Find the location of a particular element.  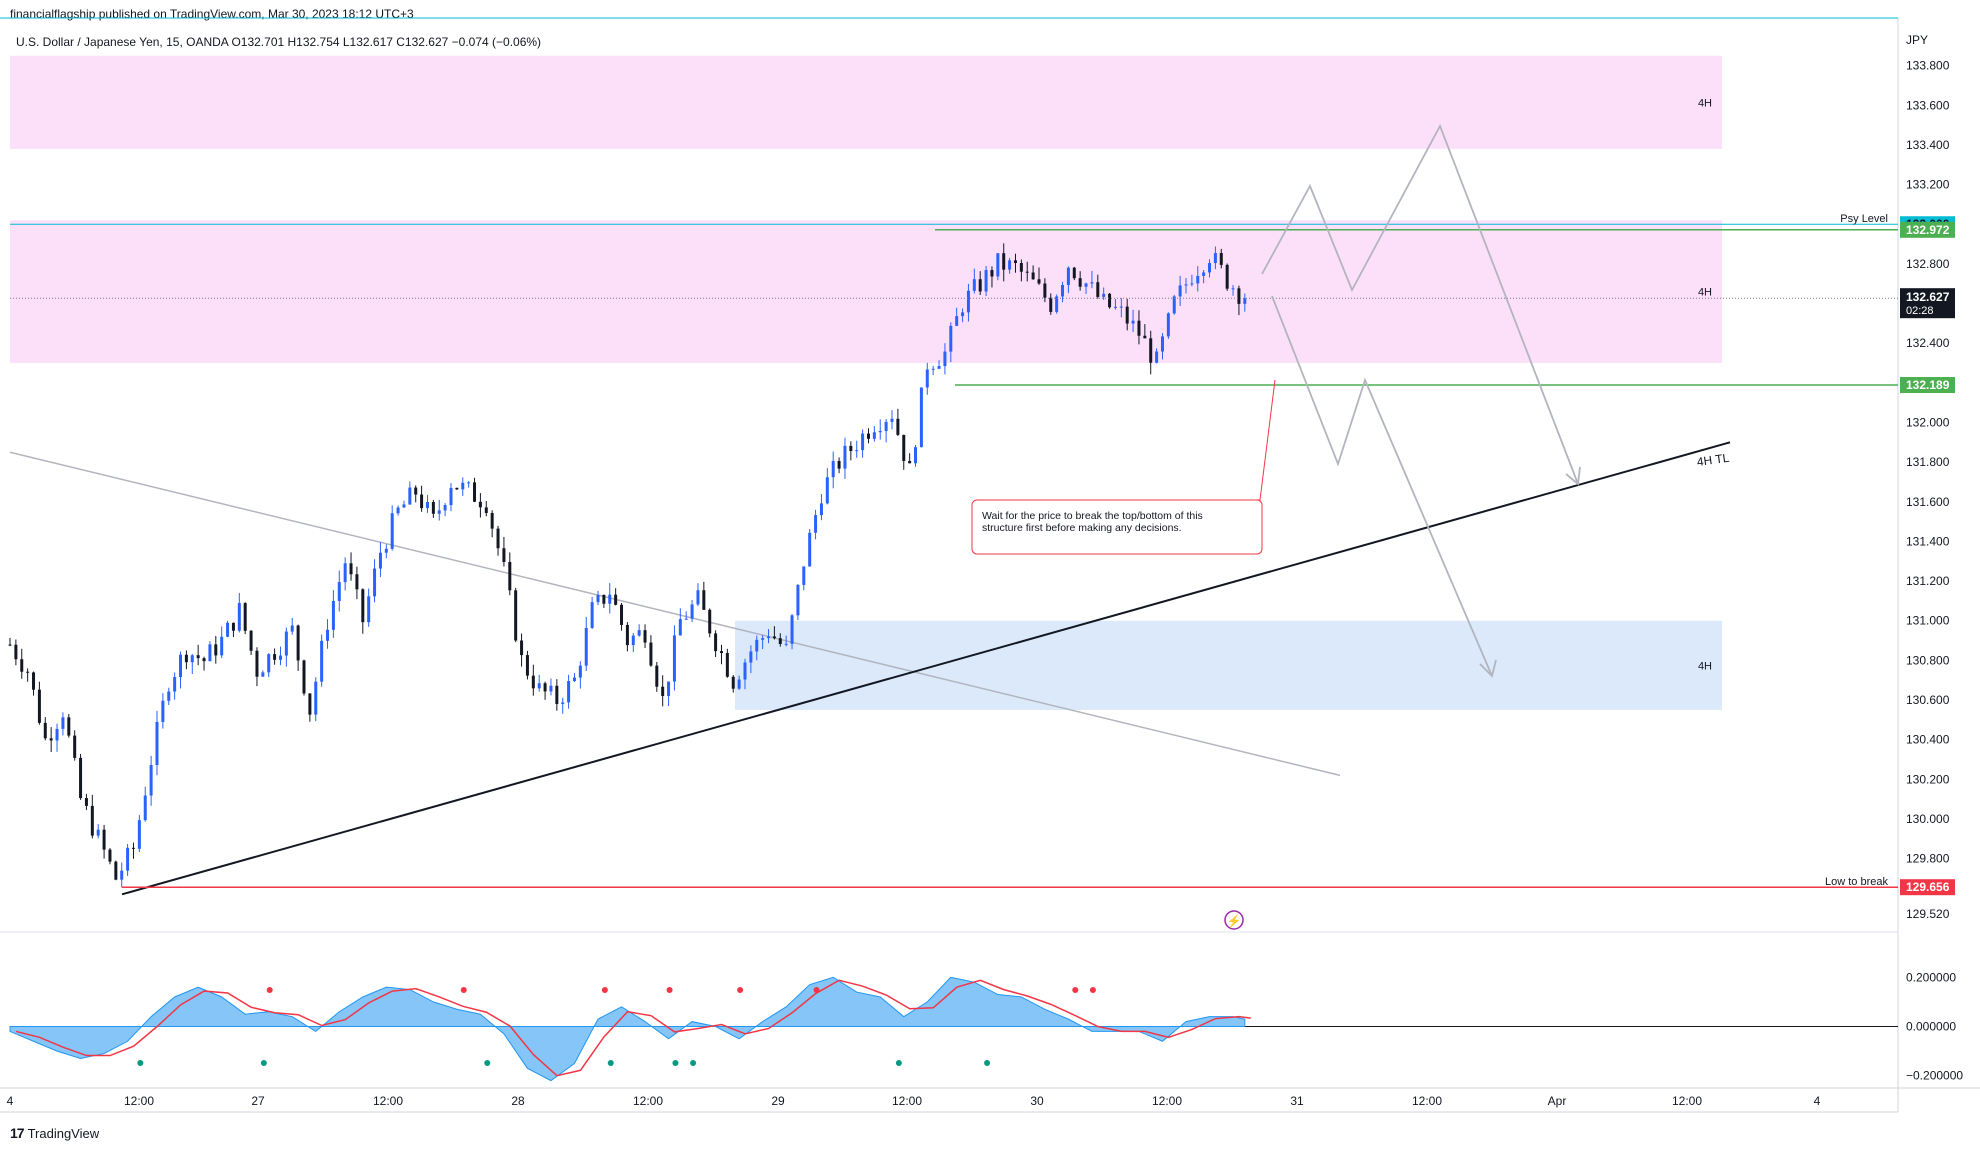

tradingview-brand: TradingView is located at coordinates (63, 1133).